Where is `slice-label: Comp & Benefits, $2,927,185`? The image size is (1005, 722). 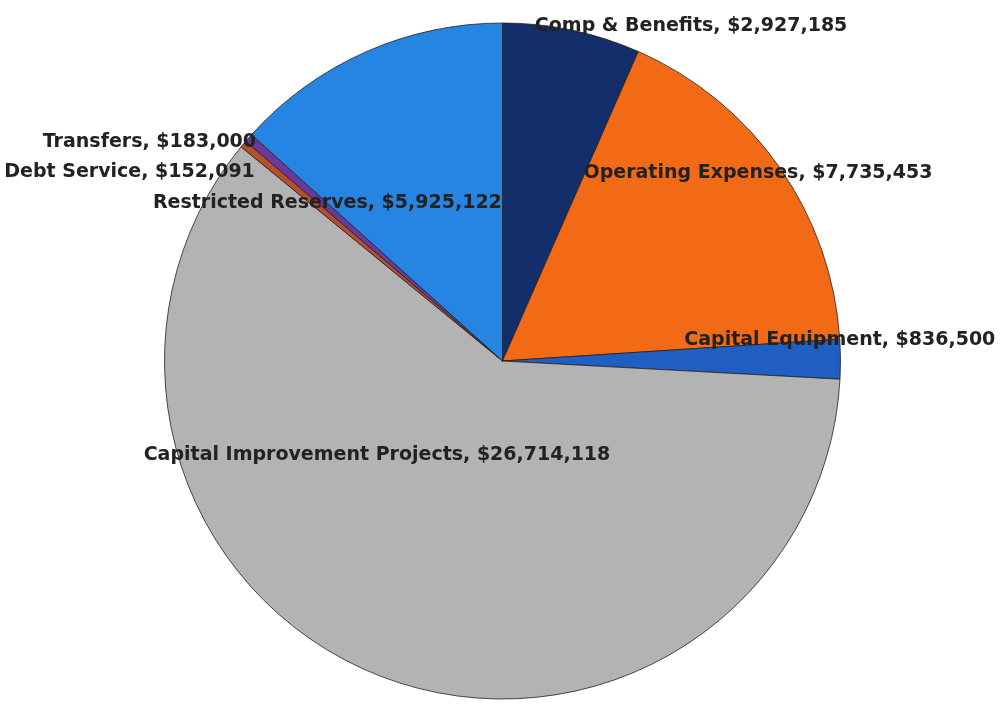
slice-label: Comp & Benefits, $2,927,185 is located at coordinates (691, 23).